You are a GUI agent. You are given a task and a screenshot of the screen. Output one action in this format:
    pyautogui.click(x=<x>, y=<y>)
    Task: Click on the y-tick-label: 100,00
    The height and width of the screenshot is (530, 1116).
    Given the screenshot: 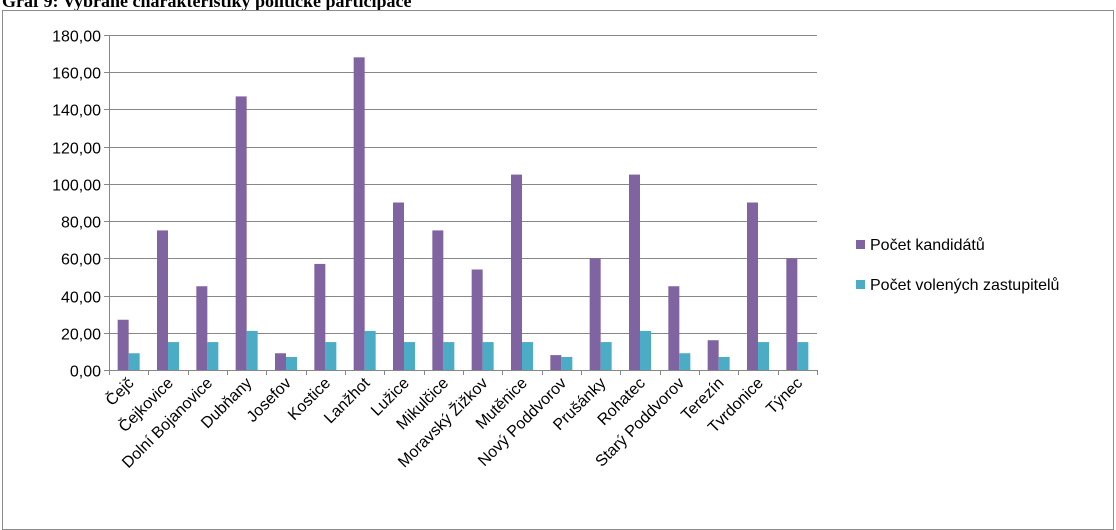 What is the action you would take?
    pyautogui.click(x=76, y=186)
    